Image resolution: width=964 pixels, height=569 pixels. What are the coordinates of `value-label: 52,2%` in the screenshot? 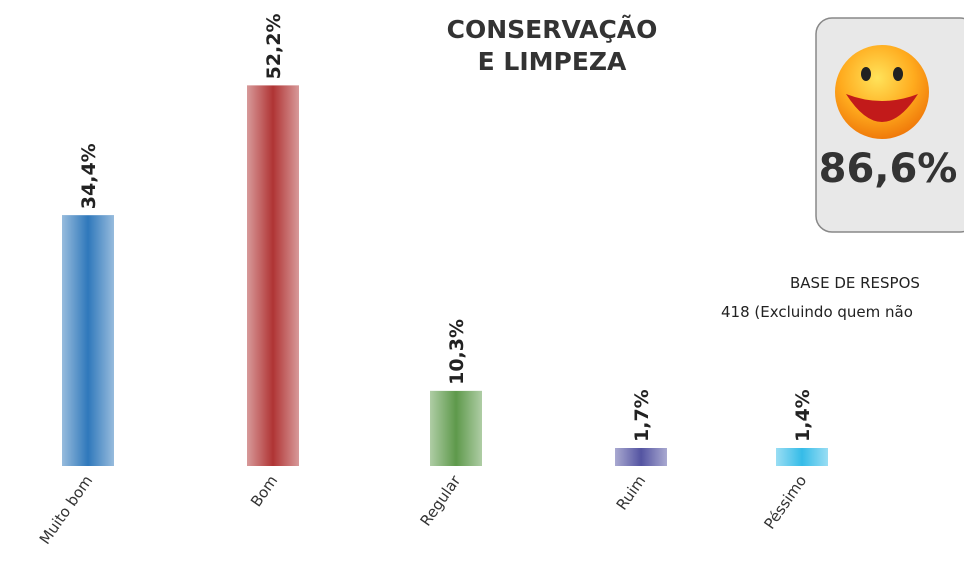 It's located at (274, 46).